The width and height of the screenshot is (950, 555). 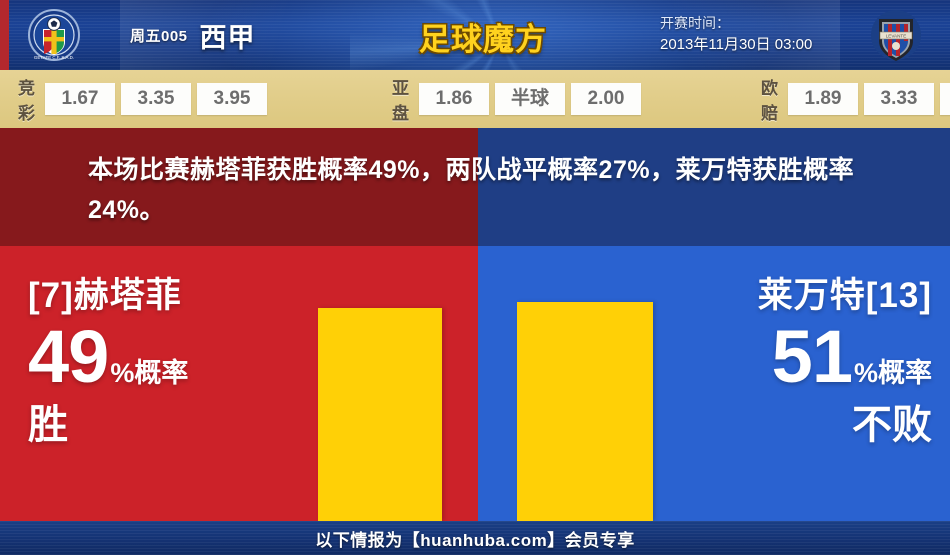 I want to click on away-percent-row: 51 %概率, so click(x=796, y=357).